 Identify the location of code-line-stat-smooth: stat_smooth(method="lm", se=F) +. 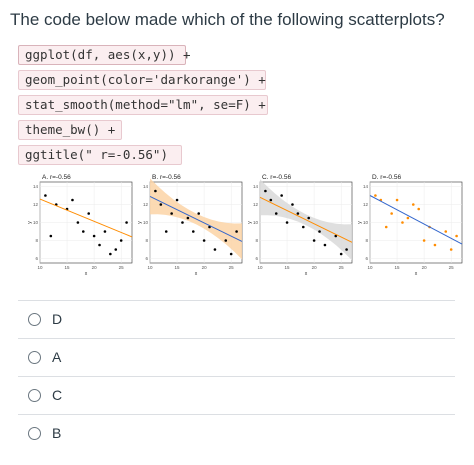
(143, 105).